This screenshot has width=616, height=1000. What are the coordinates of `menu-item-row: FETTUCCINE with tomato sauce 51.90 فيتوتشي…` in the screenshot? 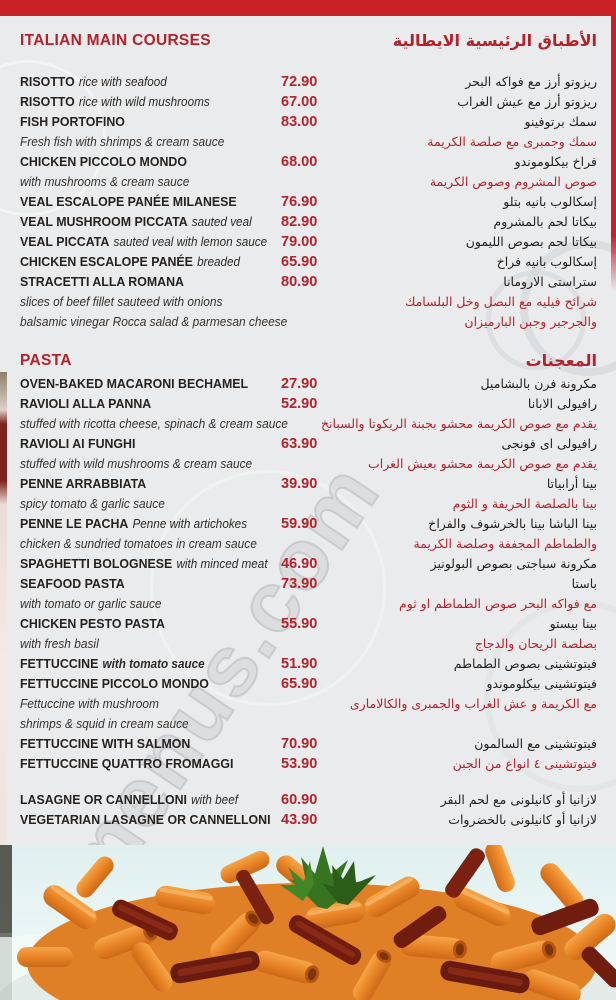 It's located at (308, 664).